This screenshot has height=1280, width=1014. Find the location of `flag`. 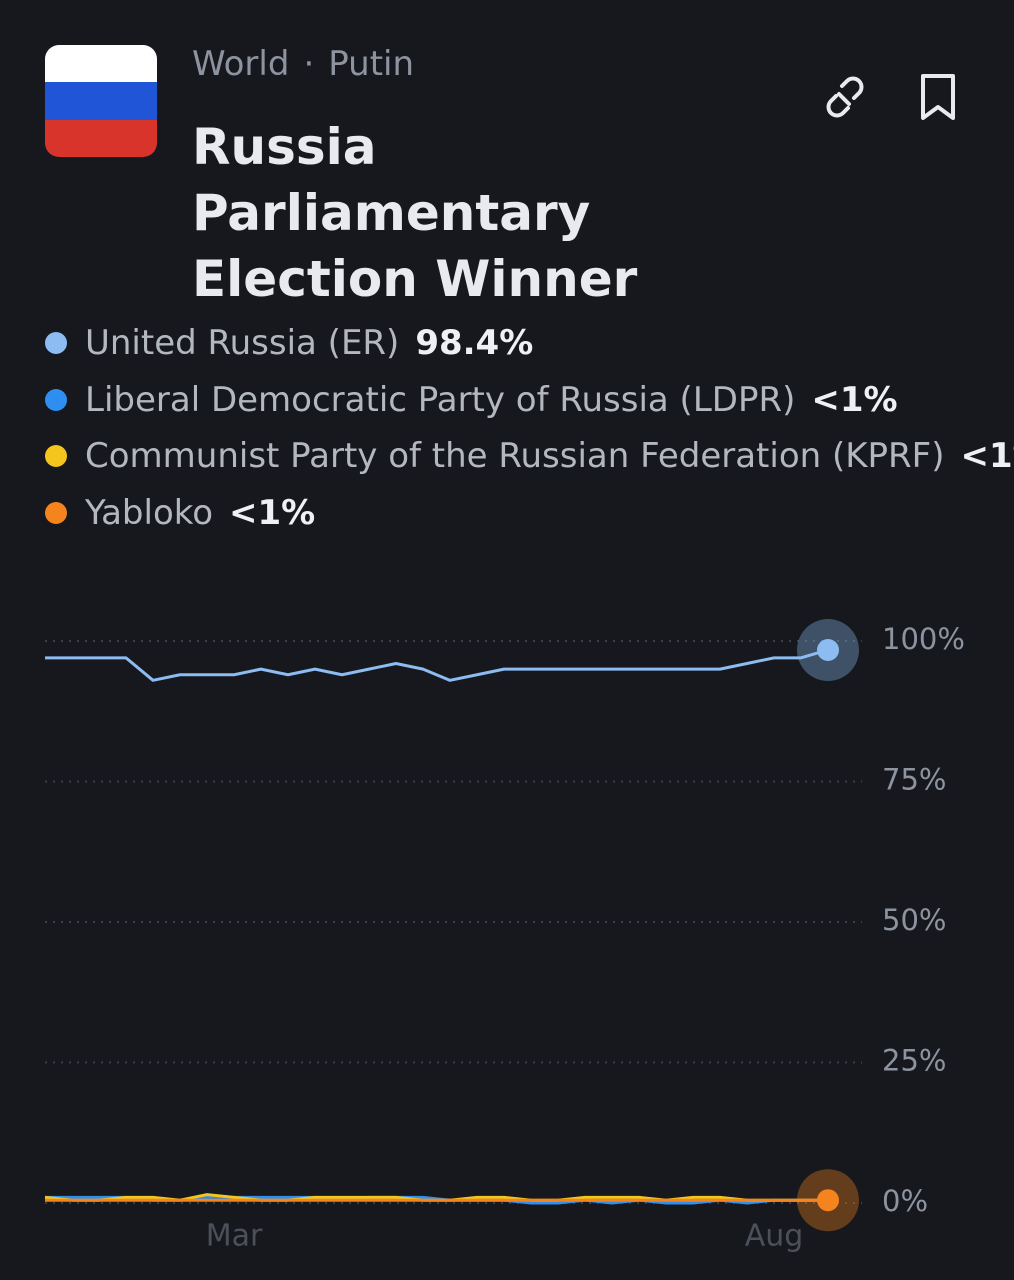

flag is located at coordinates (101, 101).